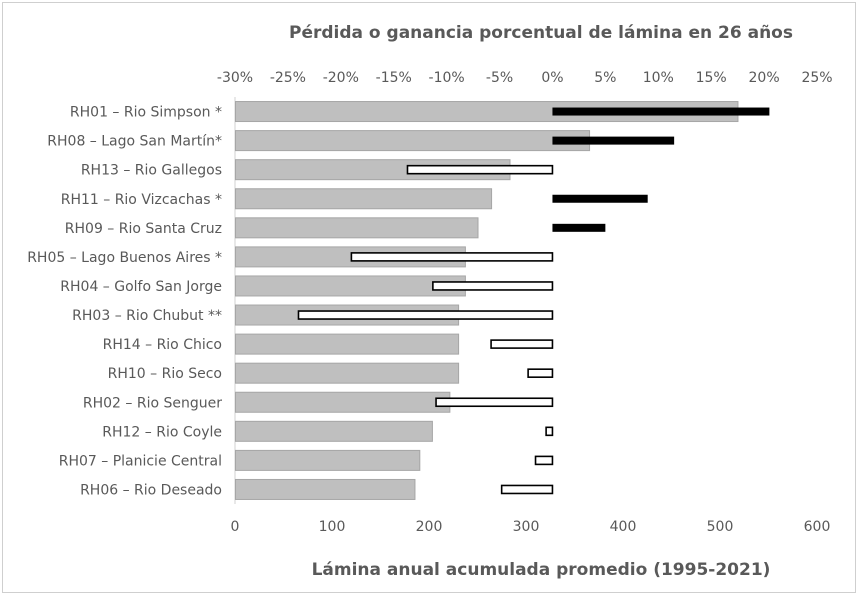 The height and width of the screenshot is (598, 860). I want to click on x2-tick-label: -20%, so click(341, 78).